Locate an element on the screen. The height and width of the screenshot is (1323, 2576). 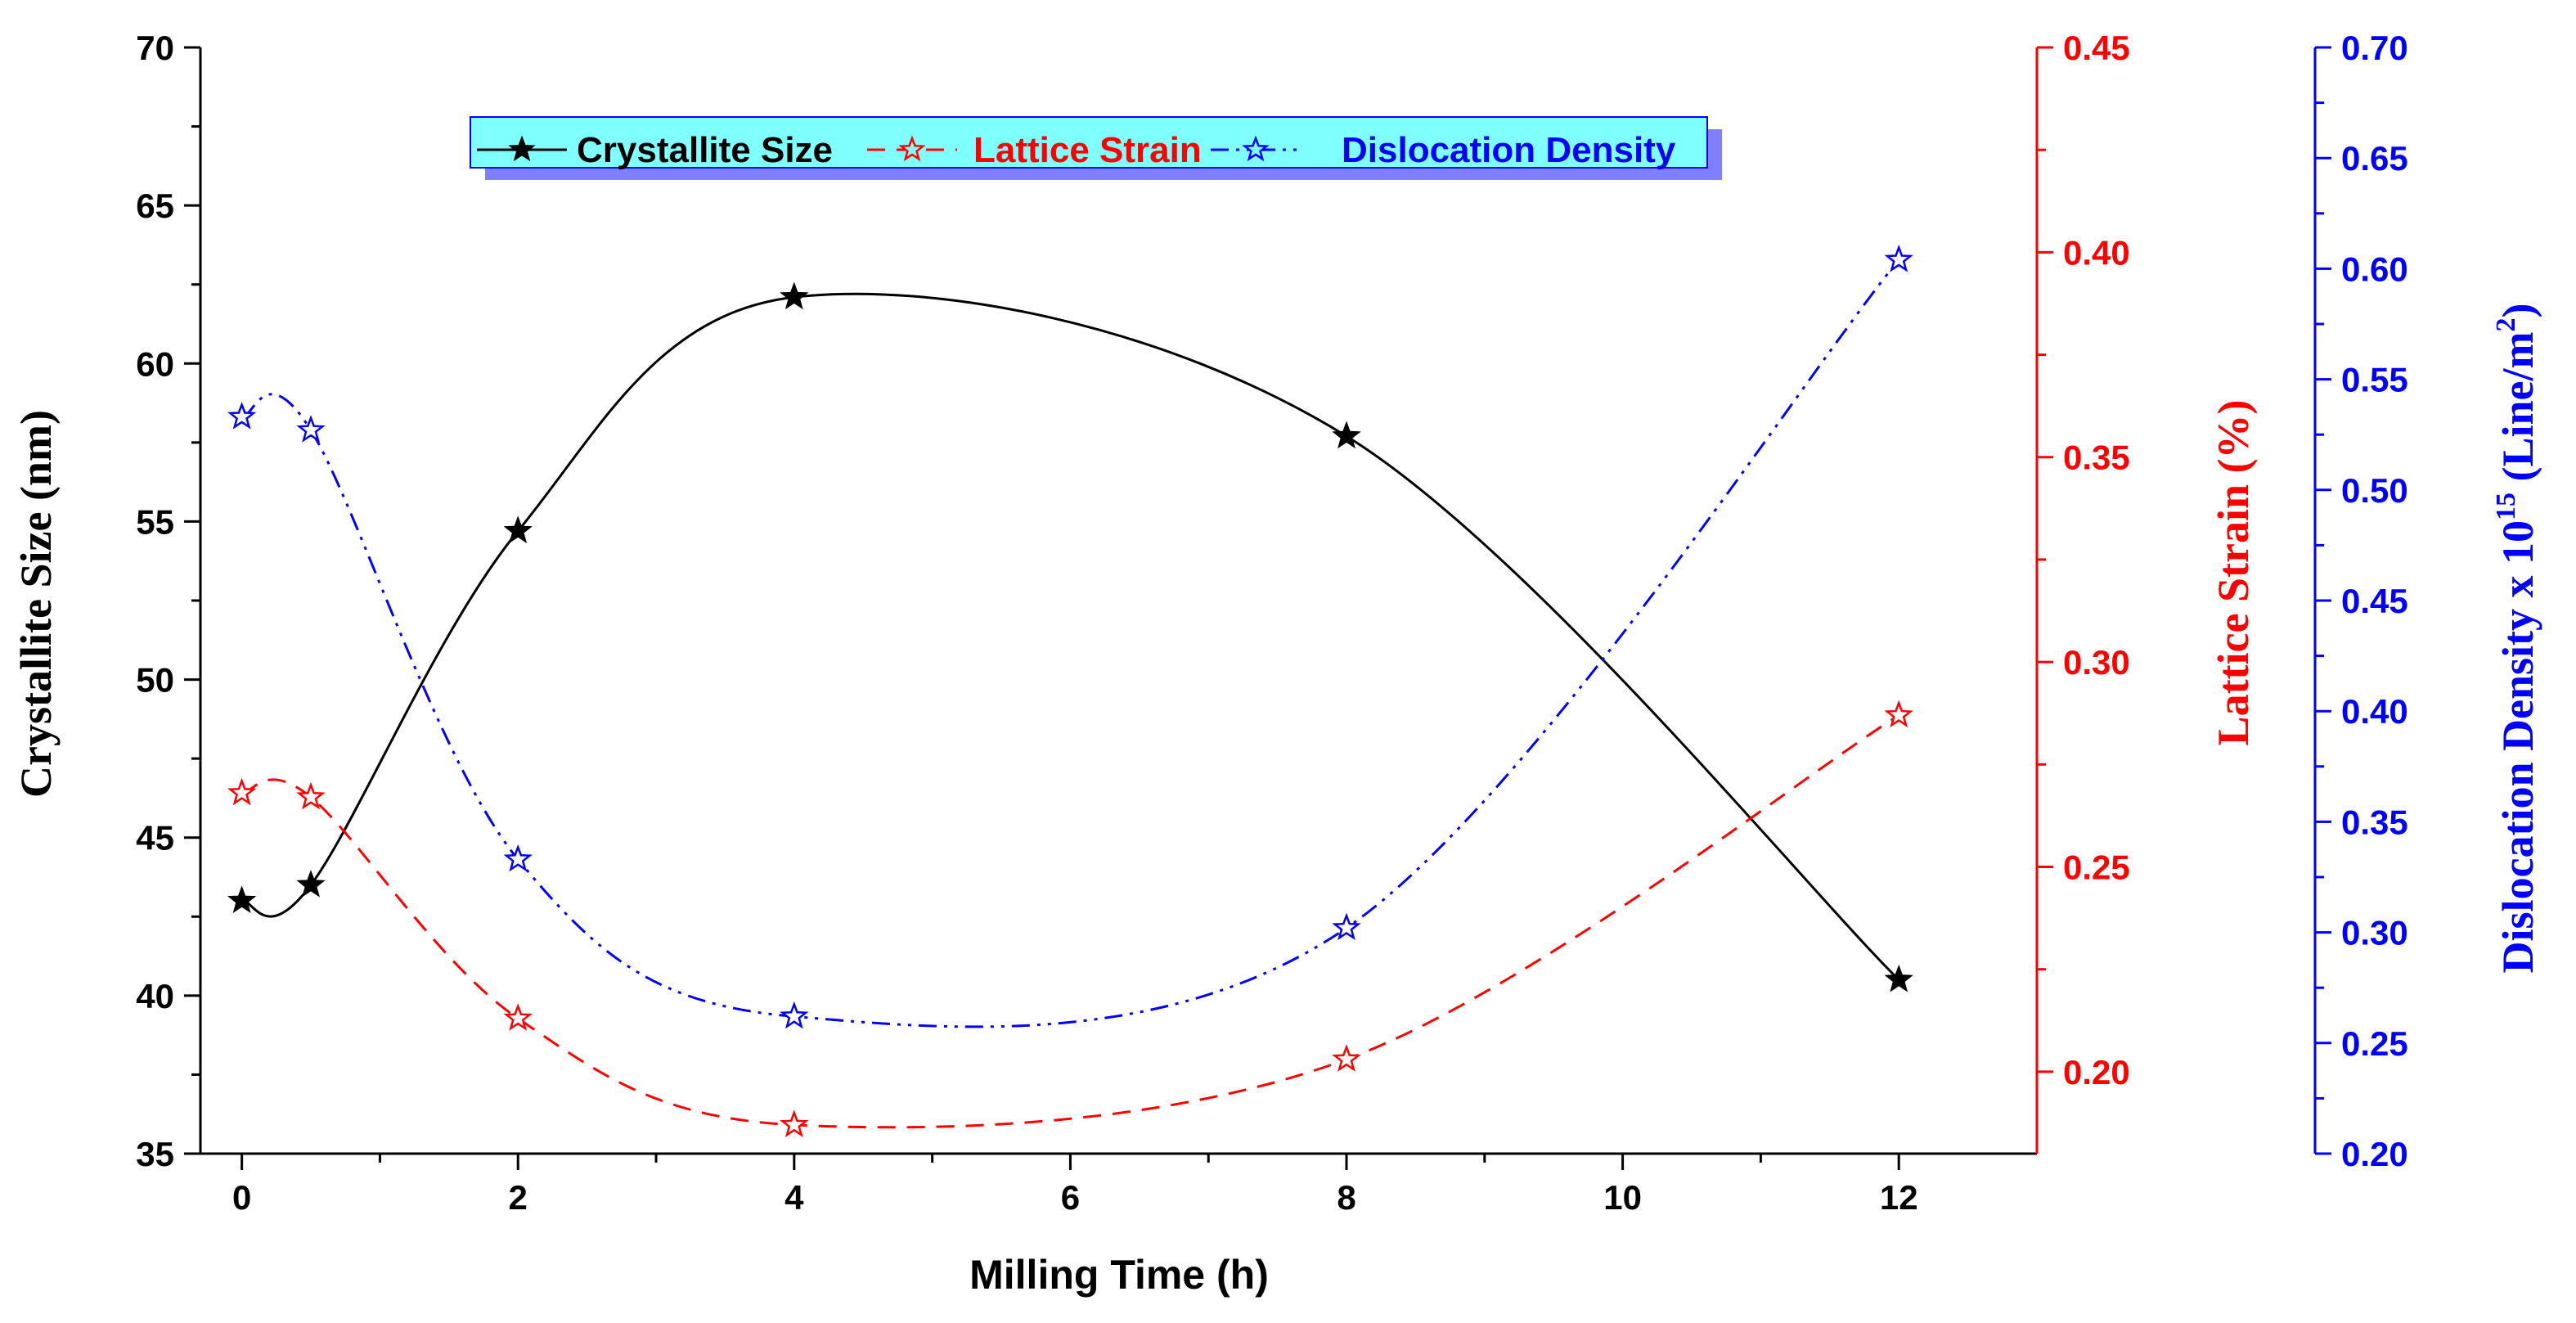
legend-marker-dislocation-density is located at coordinates (1256, 149).